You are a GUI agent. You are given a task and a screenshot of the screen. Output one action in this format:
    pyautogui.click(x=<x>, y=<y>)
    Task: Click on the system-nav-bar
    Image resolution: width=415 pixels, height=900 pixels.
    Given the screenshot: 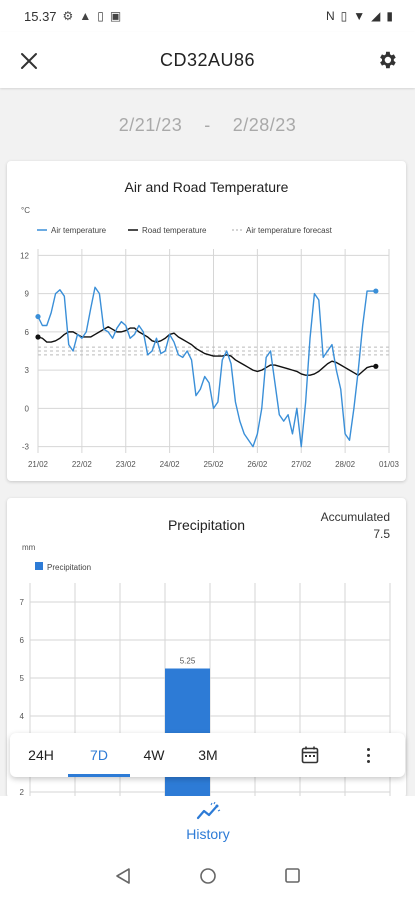 What is the action you would take?
    pyautogui.click(x=207, y=877)
    